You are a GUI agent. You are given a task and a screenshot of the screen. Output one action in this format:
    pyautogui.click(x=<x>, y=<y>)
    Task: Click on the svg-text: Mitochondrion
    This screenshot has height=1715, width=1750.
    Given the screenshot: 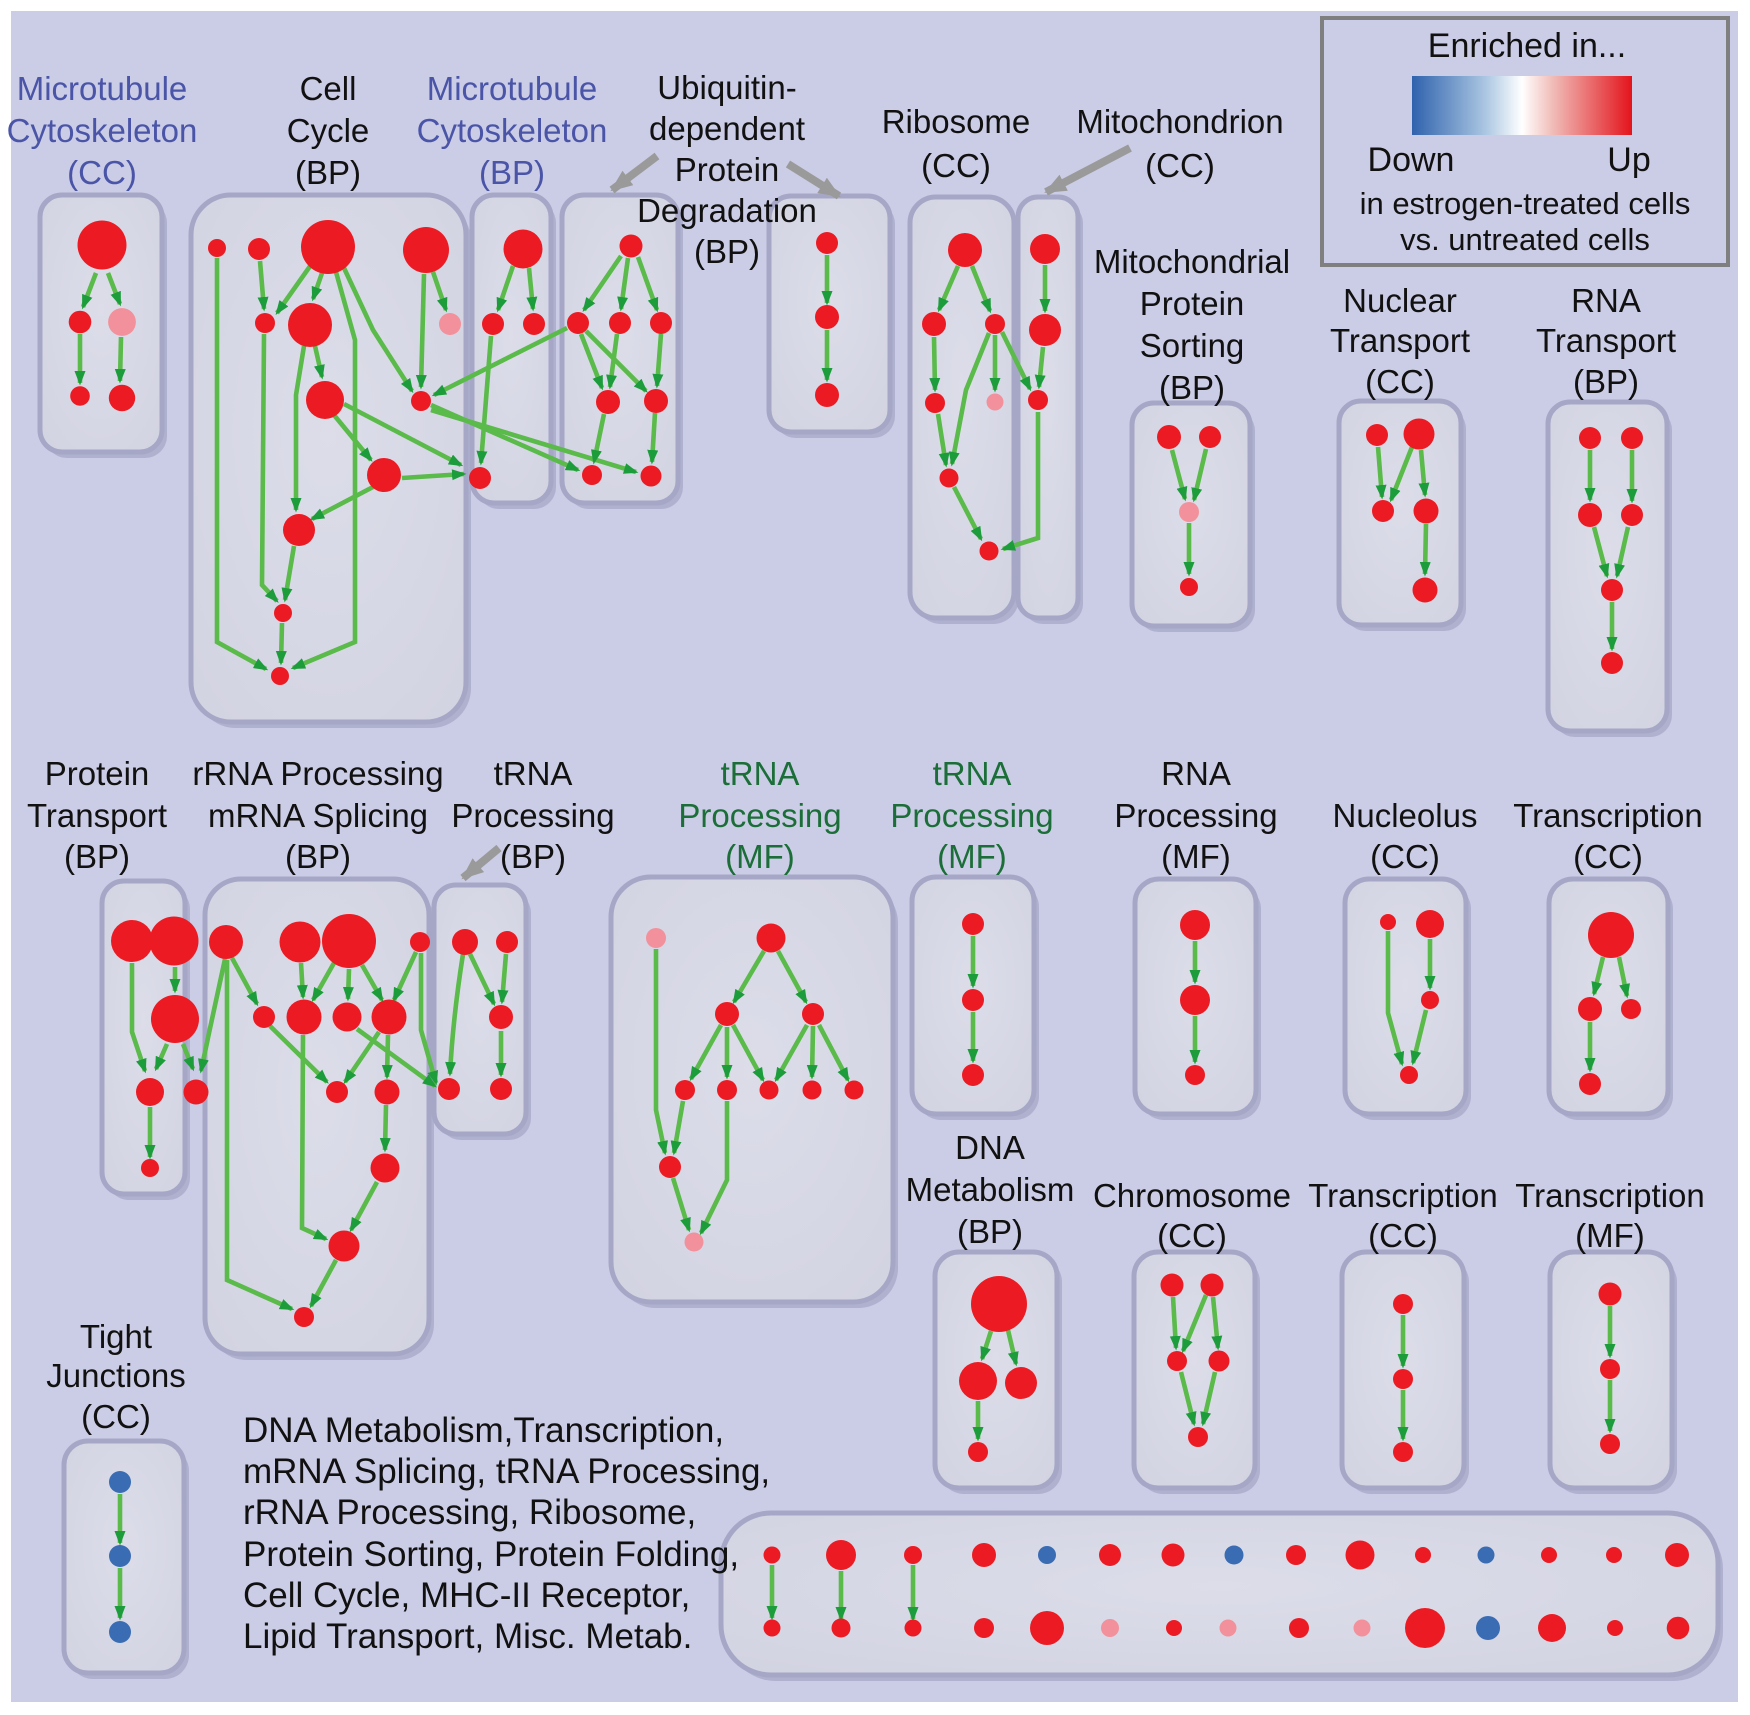 What is the action you would take?
    pyautogui.click(x=1179, y=121)
    